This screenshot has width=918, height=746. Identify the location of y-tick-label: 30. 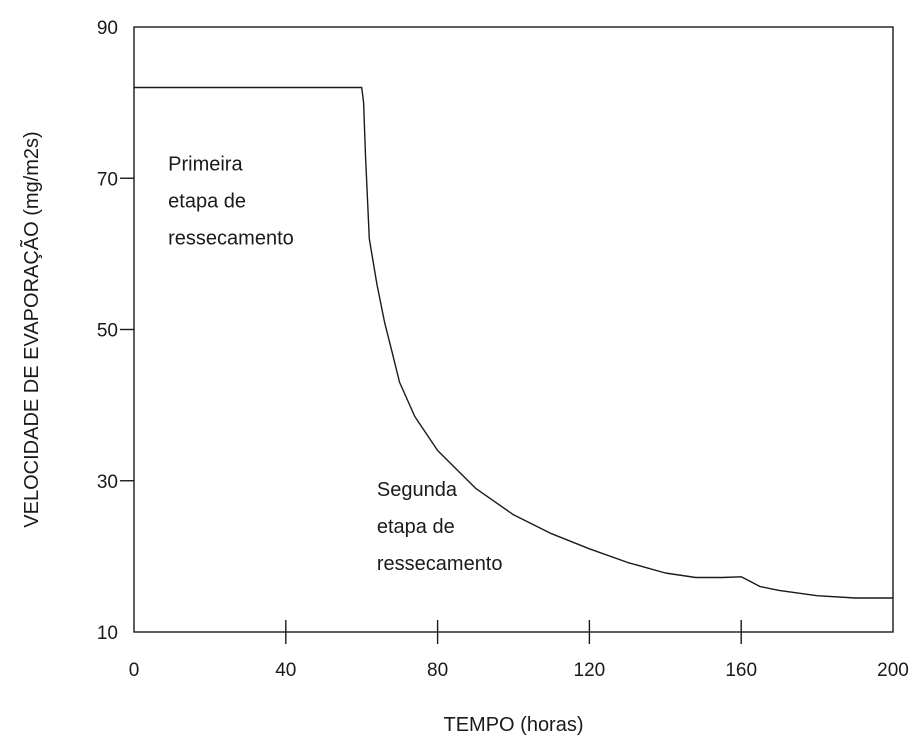
(107, 482).